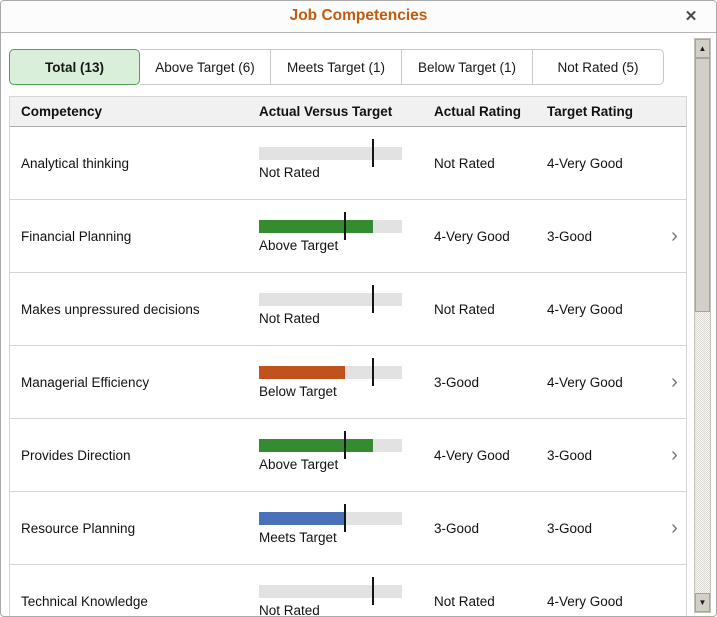 Image resolution: width=717 pixels, height=617 pixels. Describe the element at coordinates (326, 111) in the screenshot. I see `column-header: Actual Versus Target` at that location.